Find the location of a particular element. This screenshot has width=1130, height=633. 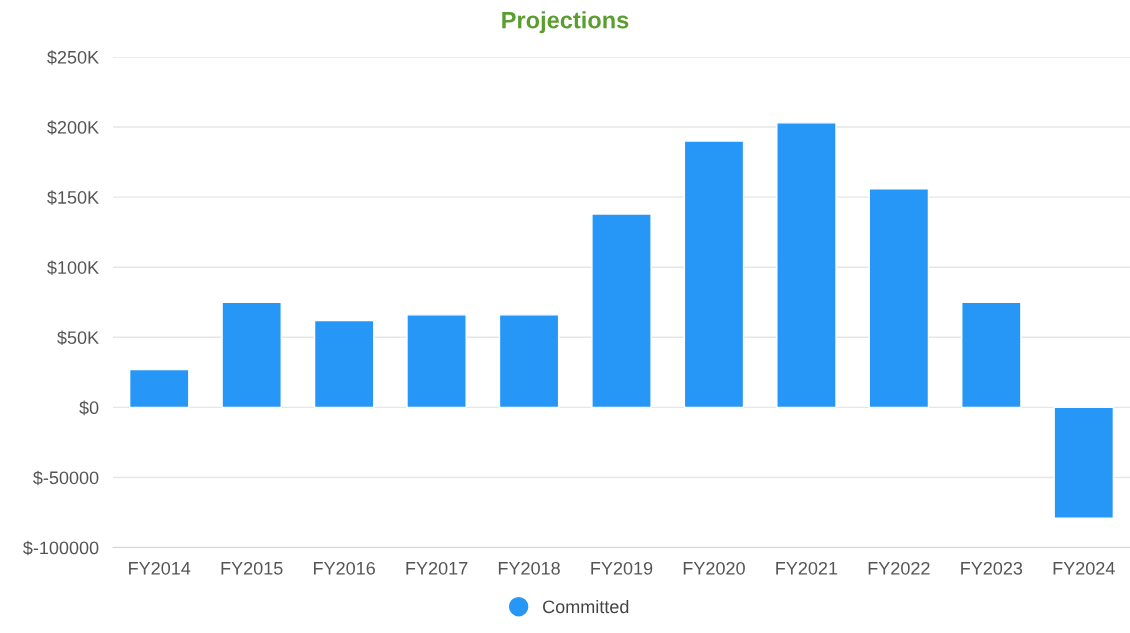

x-tick-label: FY2024 is located at coordinates (1084, 568).